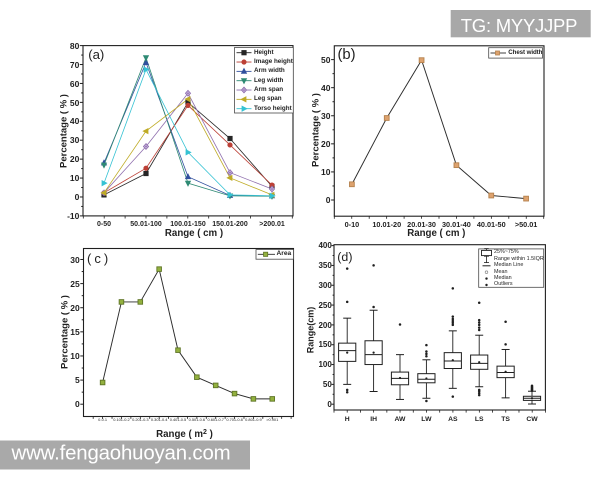 Image resolution: width=600 pixels, height=480 pixels. Describe the element at coordinates (121, 453) in the screenshot. I see `svg-text: www.fengaohuoyan.com` at that location.